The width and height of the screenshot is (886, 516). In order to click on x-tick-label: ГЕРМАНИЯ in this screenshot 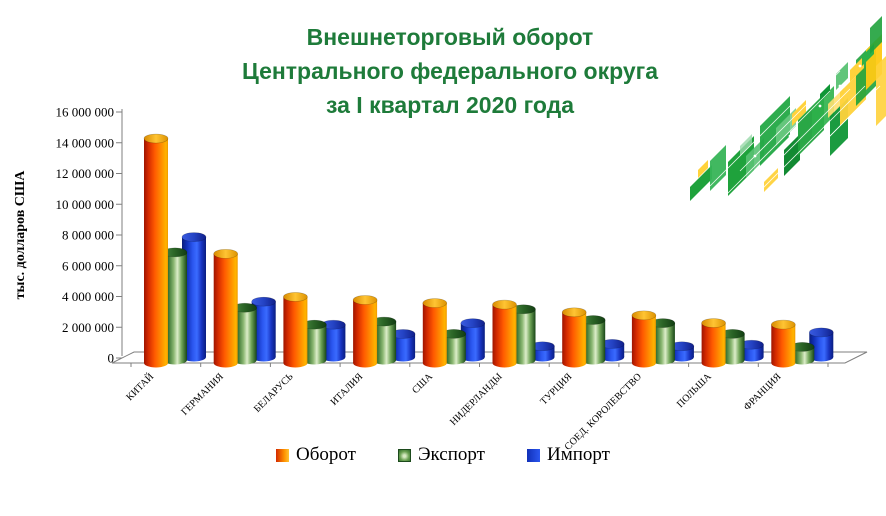, I will do `click(202, 394)`.